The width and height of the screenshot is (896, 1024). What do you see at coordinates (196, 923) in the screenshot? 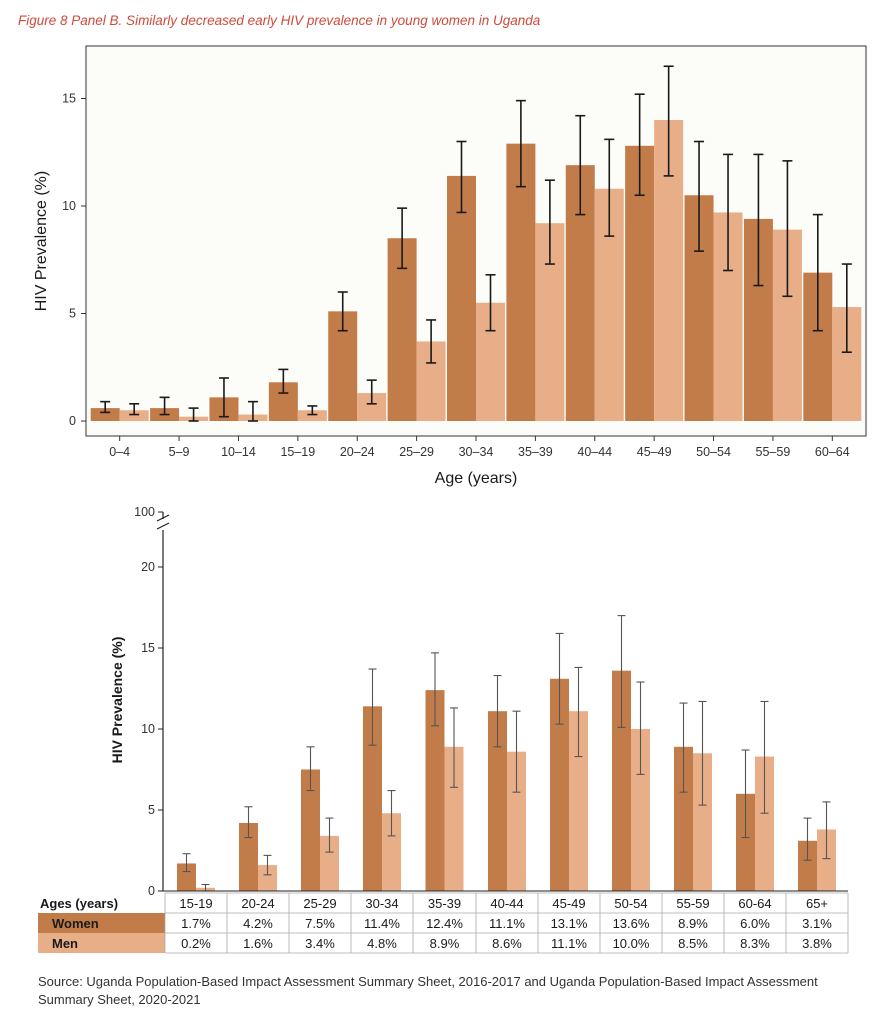
I see `women-value-label: 1.7%` at bounding box center [196, 923].